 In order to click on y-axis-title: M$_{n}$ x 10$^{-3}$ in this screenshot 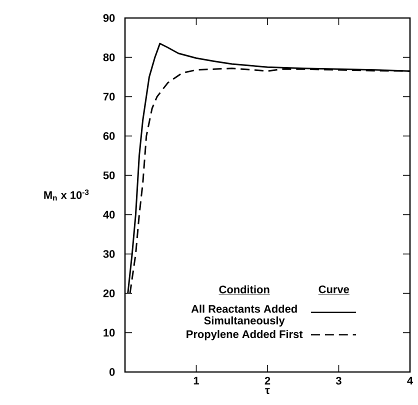, I will do `click(66, 195)`.